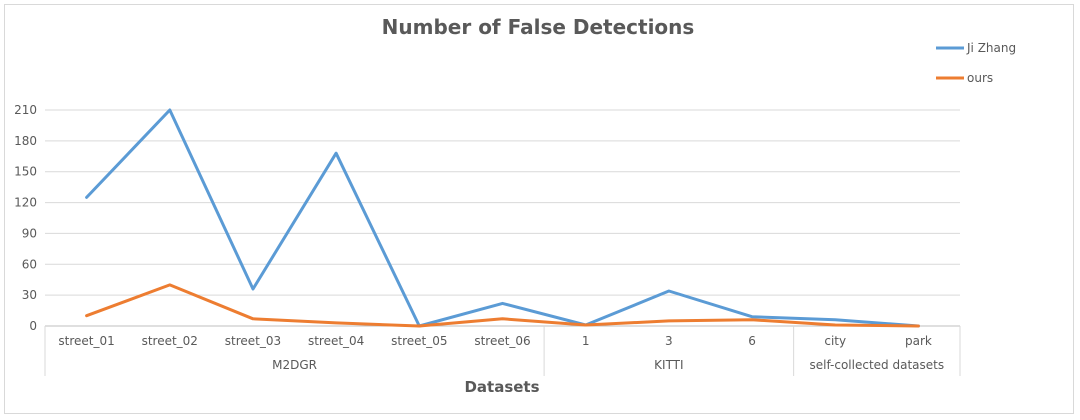  Describe the element at coordinates (86, 341) in the screenshot. I see `x-tick-label: street_01` at that location.